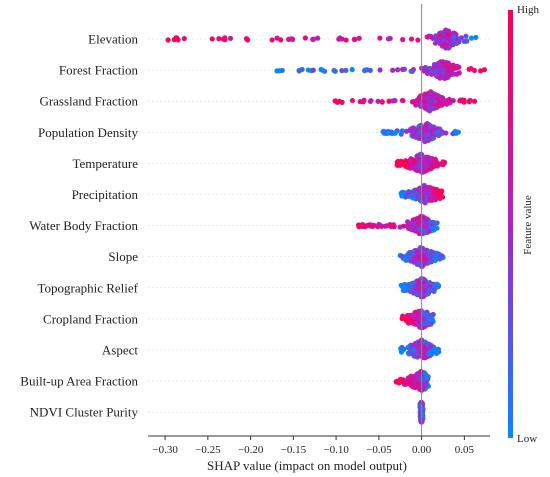  I want to click on x-tick-label: 0.05, so click(465, 450).